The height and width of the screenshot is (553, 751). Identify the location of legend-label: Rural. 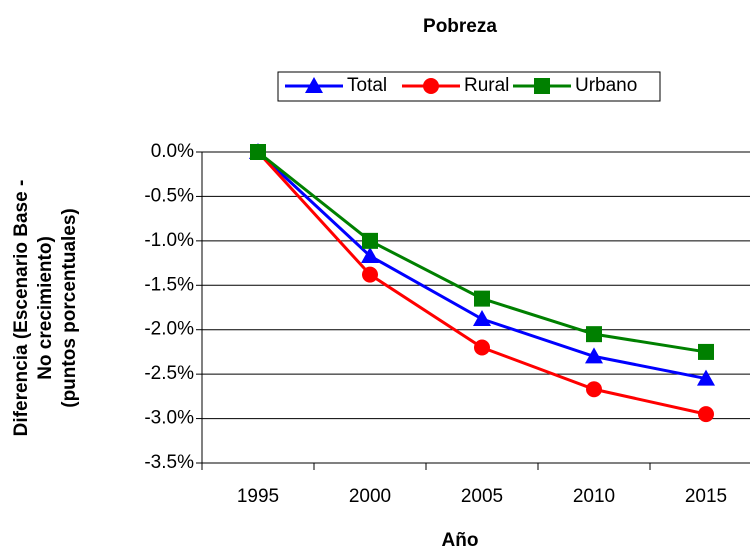
(486, 85).